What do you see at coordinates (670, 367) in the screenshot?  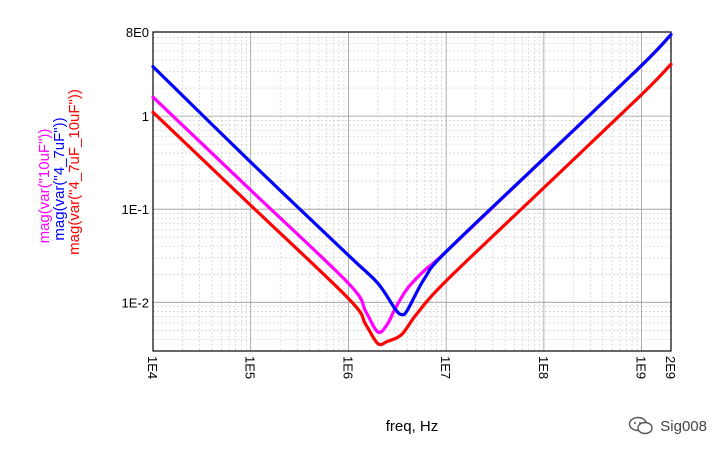 I see `x-tick-label: 2E9` at bounding box center [670, 367].